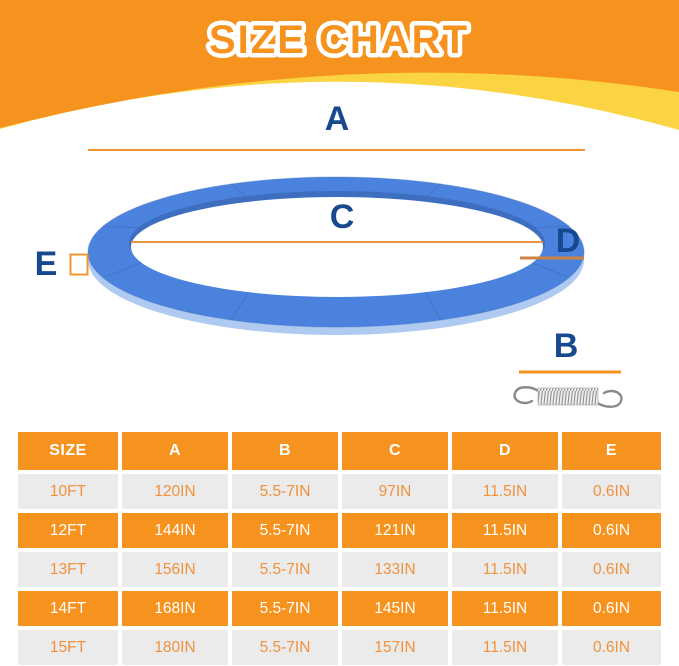 The image size is (679, 666). What do you see at coordinates (175, 647) in the screenshot?
I see `table-cell: 180IN` at bounding box center [175, 647].